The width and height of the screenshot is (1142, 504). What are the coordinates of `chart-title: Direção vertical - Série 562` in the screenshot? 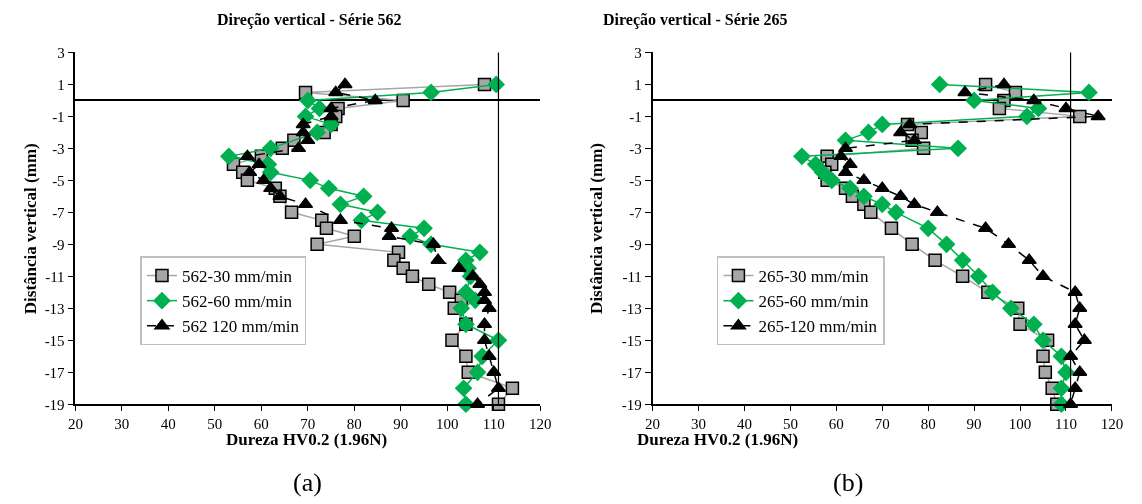 It's located at (309, 20).